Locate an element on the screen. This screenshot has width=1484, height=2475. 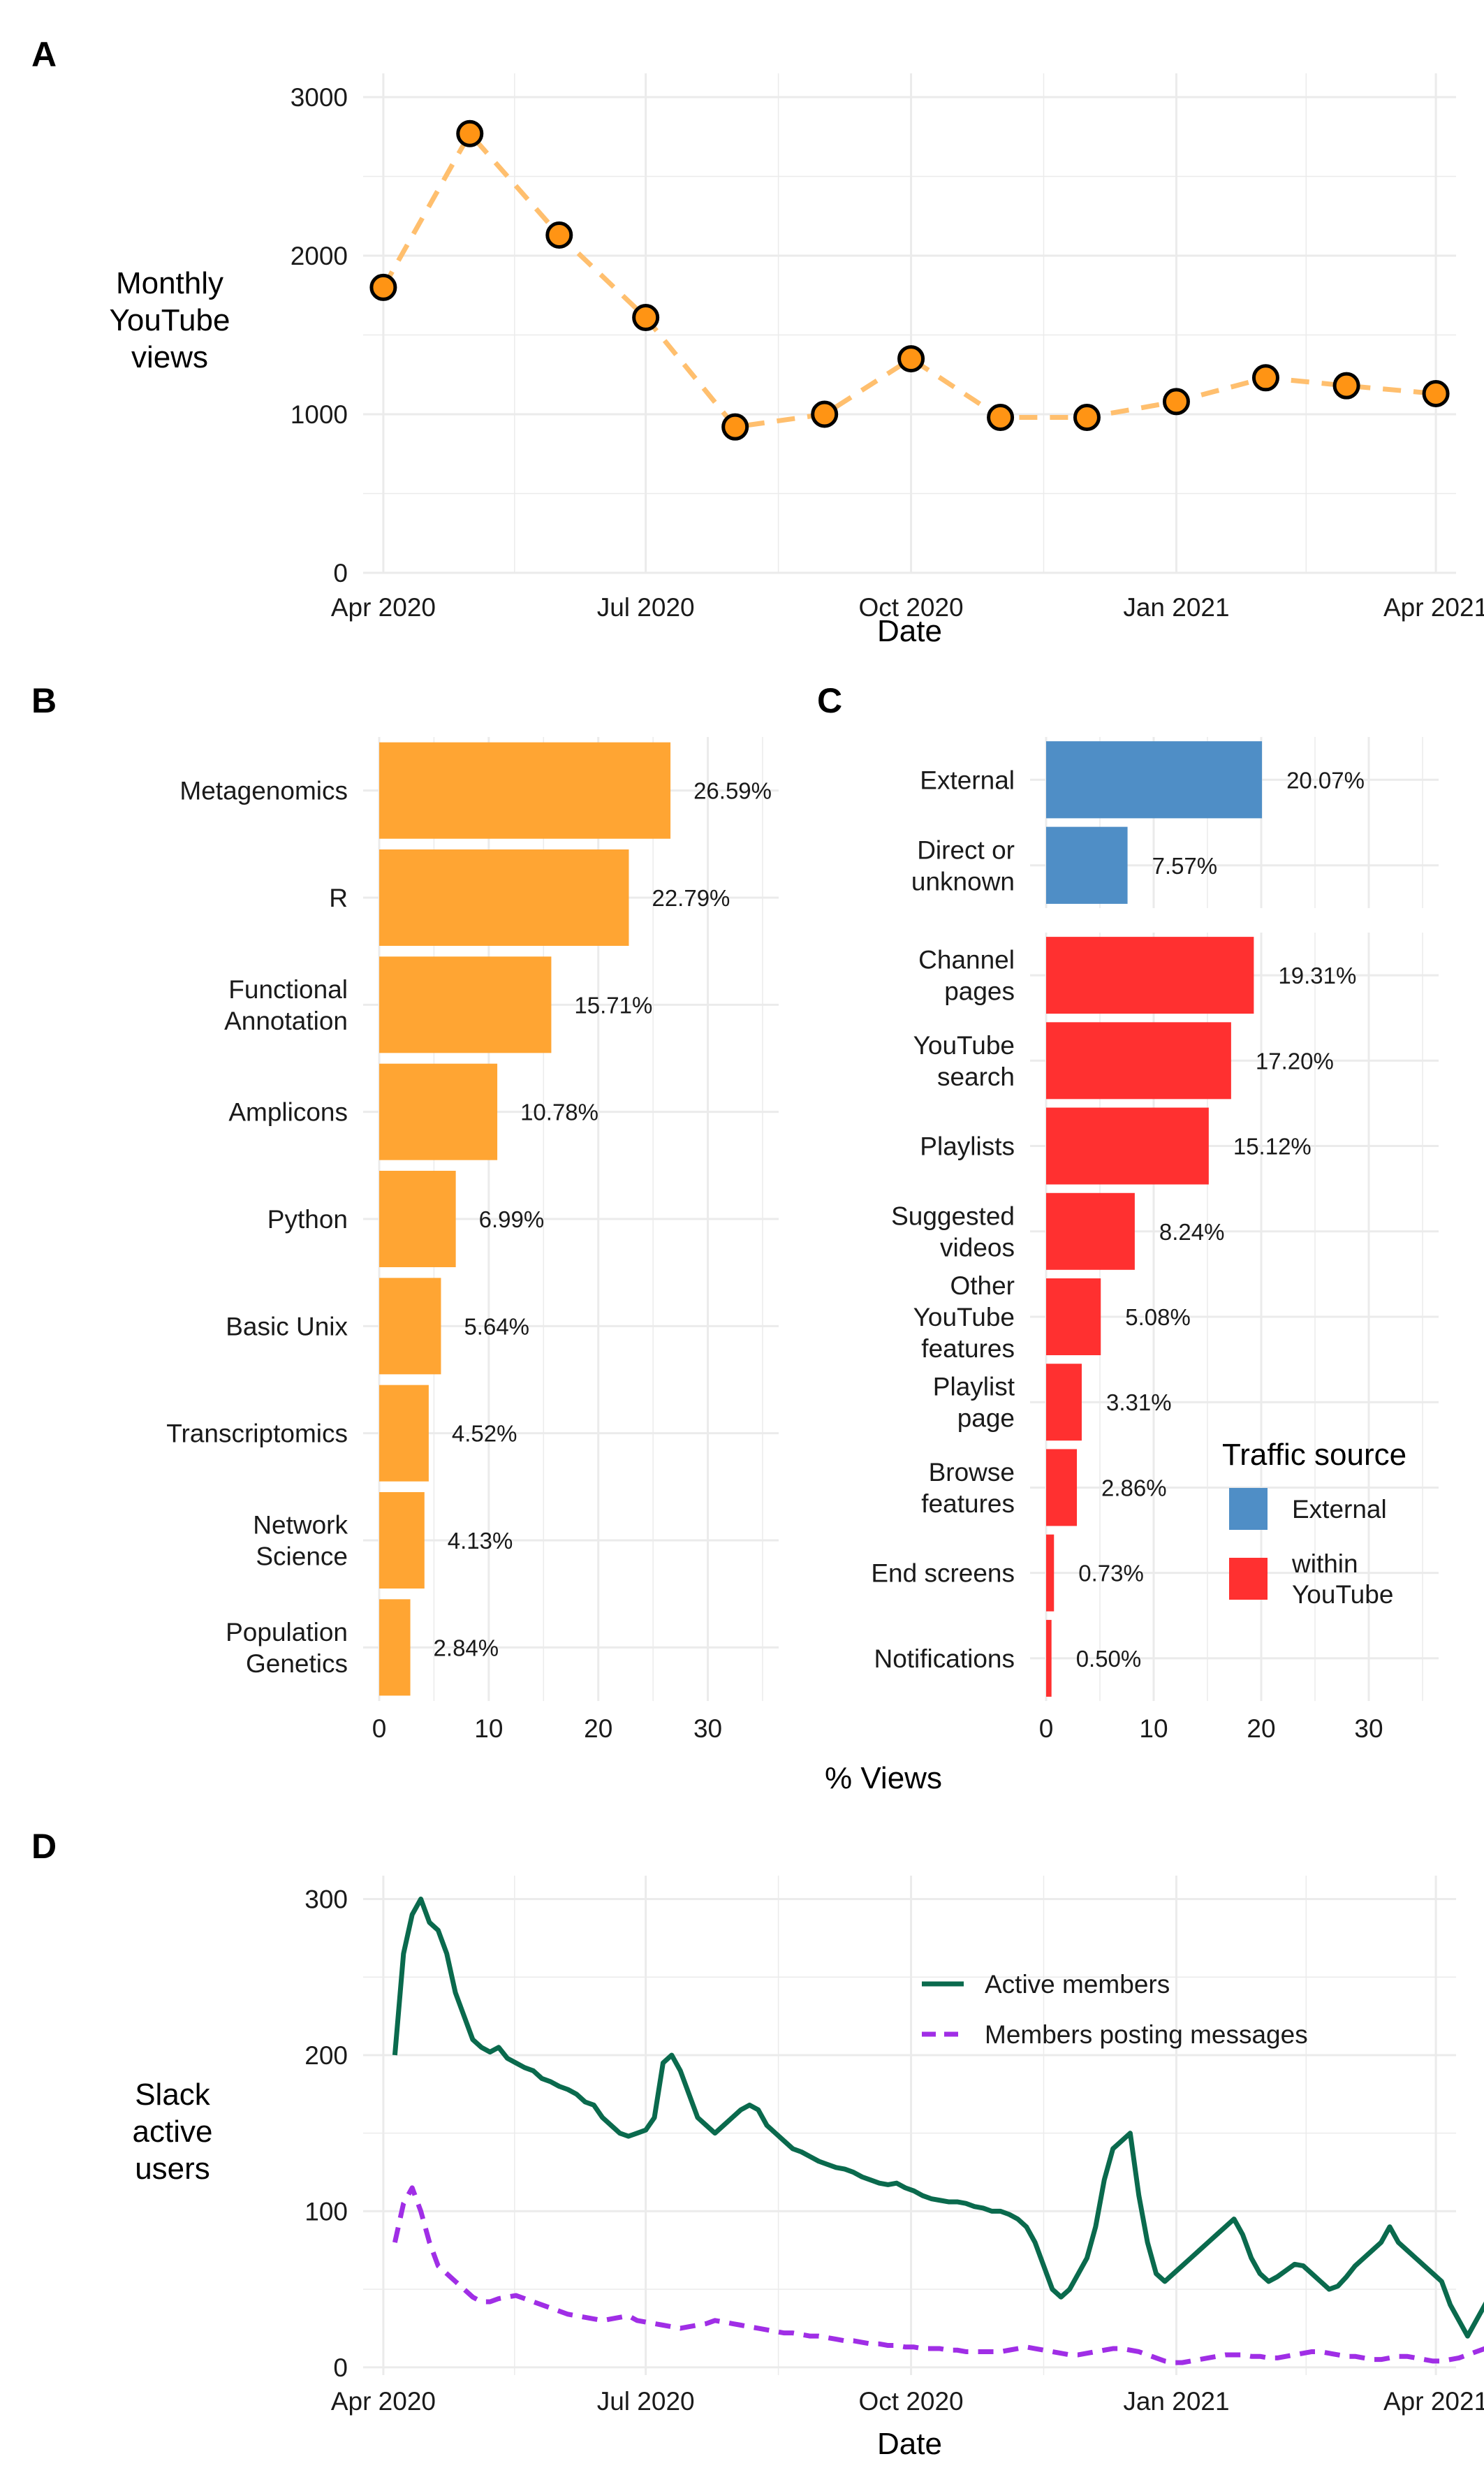
category-label-2-line-0: Functional is located at coordinates (288, 989).